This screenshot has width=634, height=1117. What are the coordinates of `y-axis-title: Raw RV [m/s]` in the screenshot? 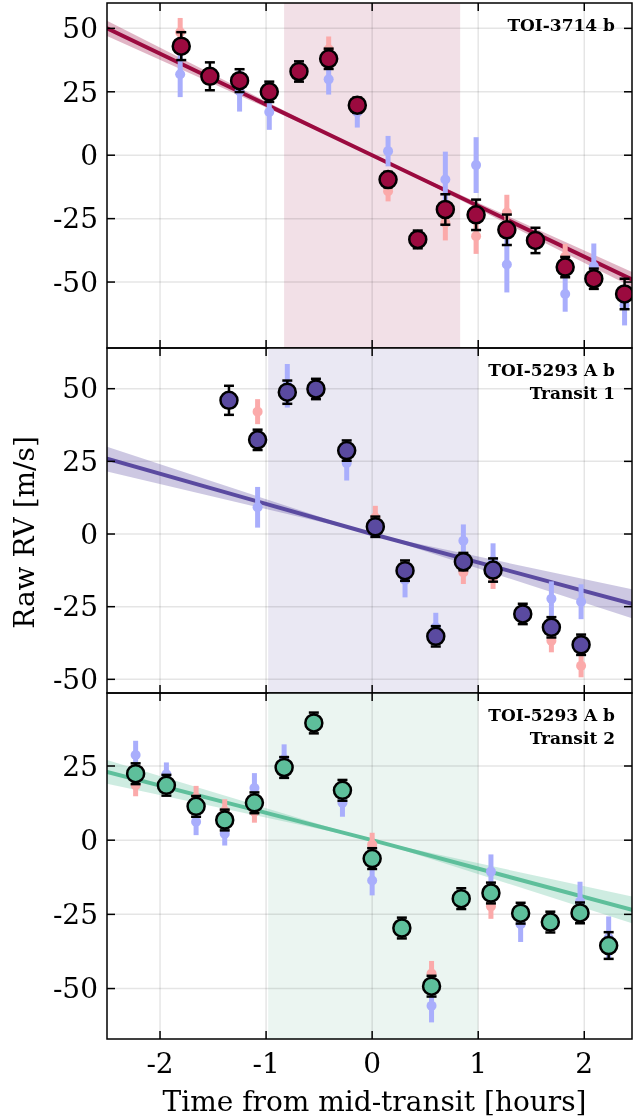 It's located at (24, 532).